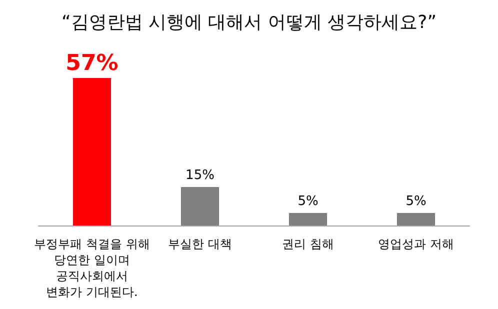  Describe the element at coordinates (200, 176) in the screenshot. I see `data-label: 15%` at that location.